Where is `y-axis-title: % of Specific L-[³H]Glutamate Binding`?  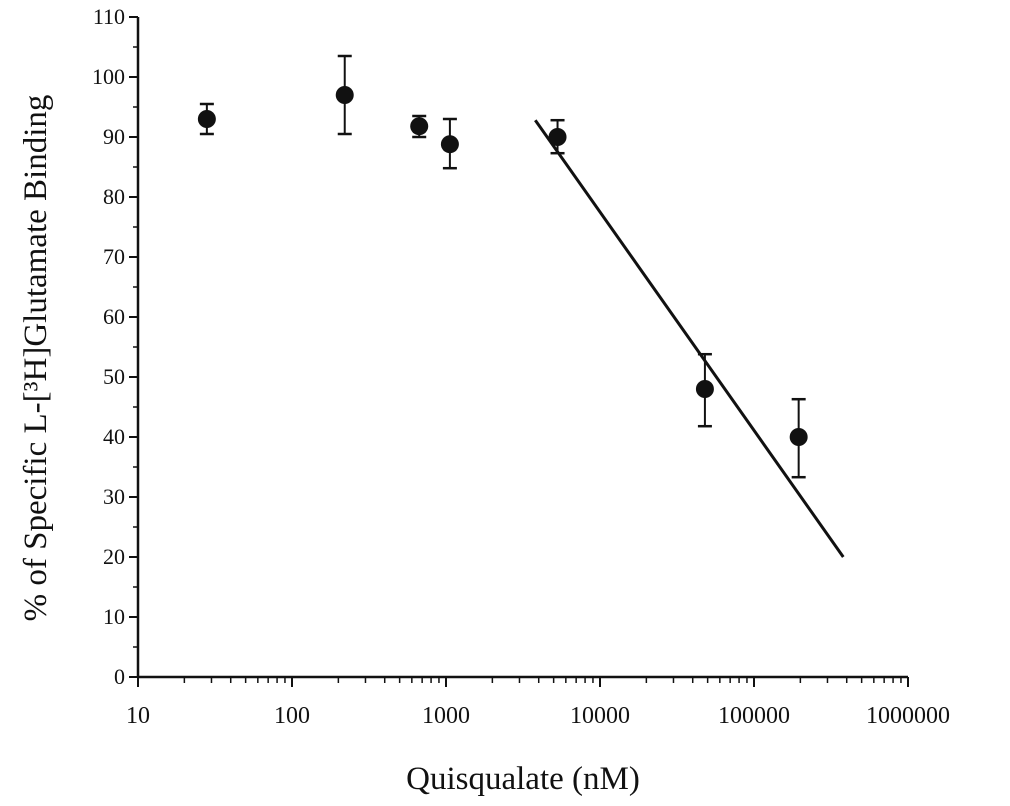 y-axis-title: % of Specific L-[³H]Glutamate Binding is located at coordinates (36, 358).